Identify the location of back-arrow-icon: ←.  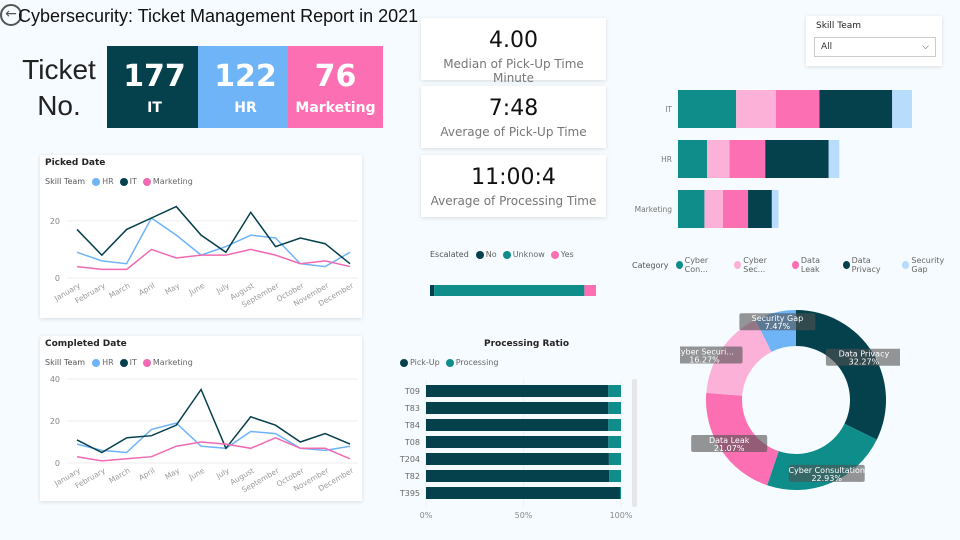
(11, 14).